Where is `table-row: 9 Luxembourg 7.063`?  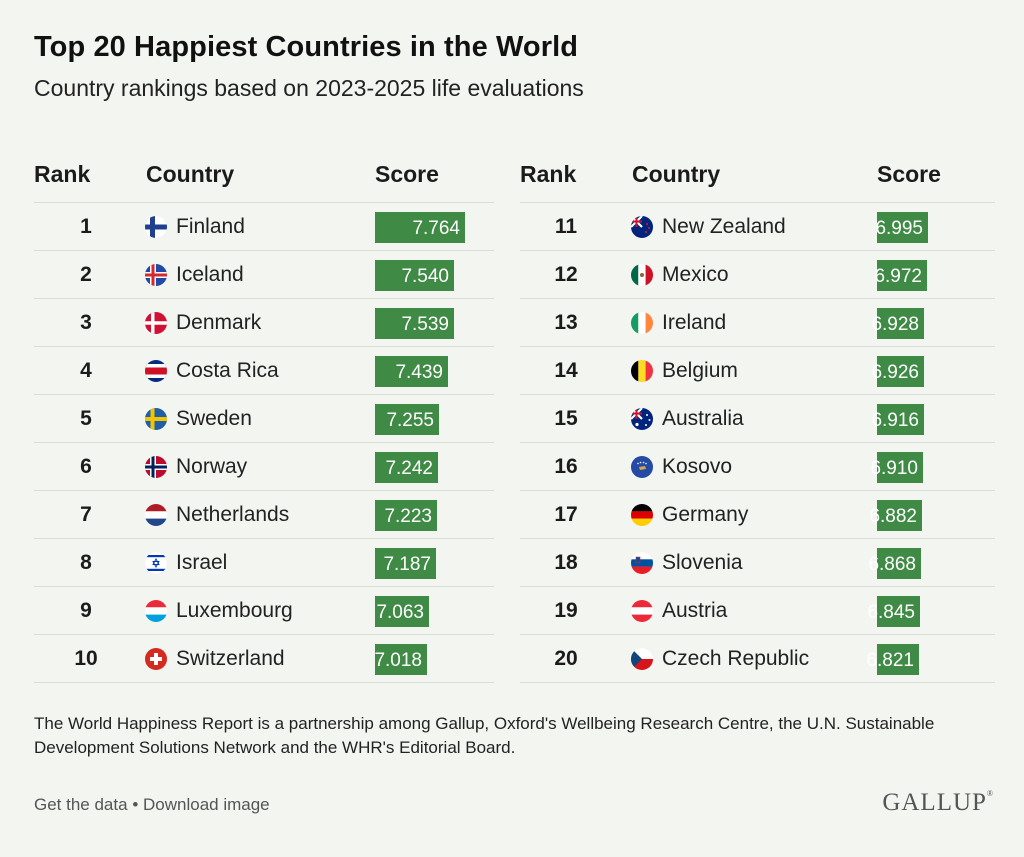
table-row: 9 Luxembourg 7.063 is located at coordinates (264, 611).